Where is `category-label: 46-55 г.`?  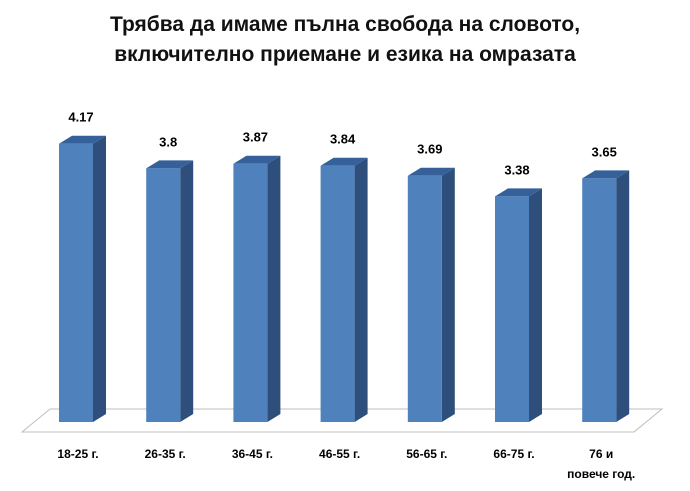 category-label: 46-55 г. is located at coordinates (339, 454).